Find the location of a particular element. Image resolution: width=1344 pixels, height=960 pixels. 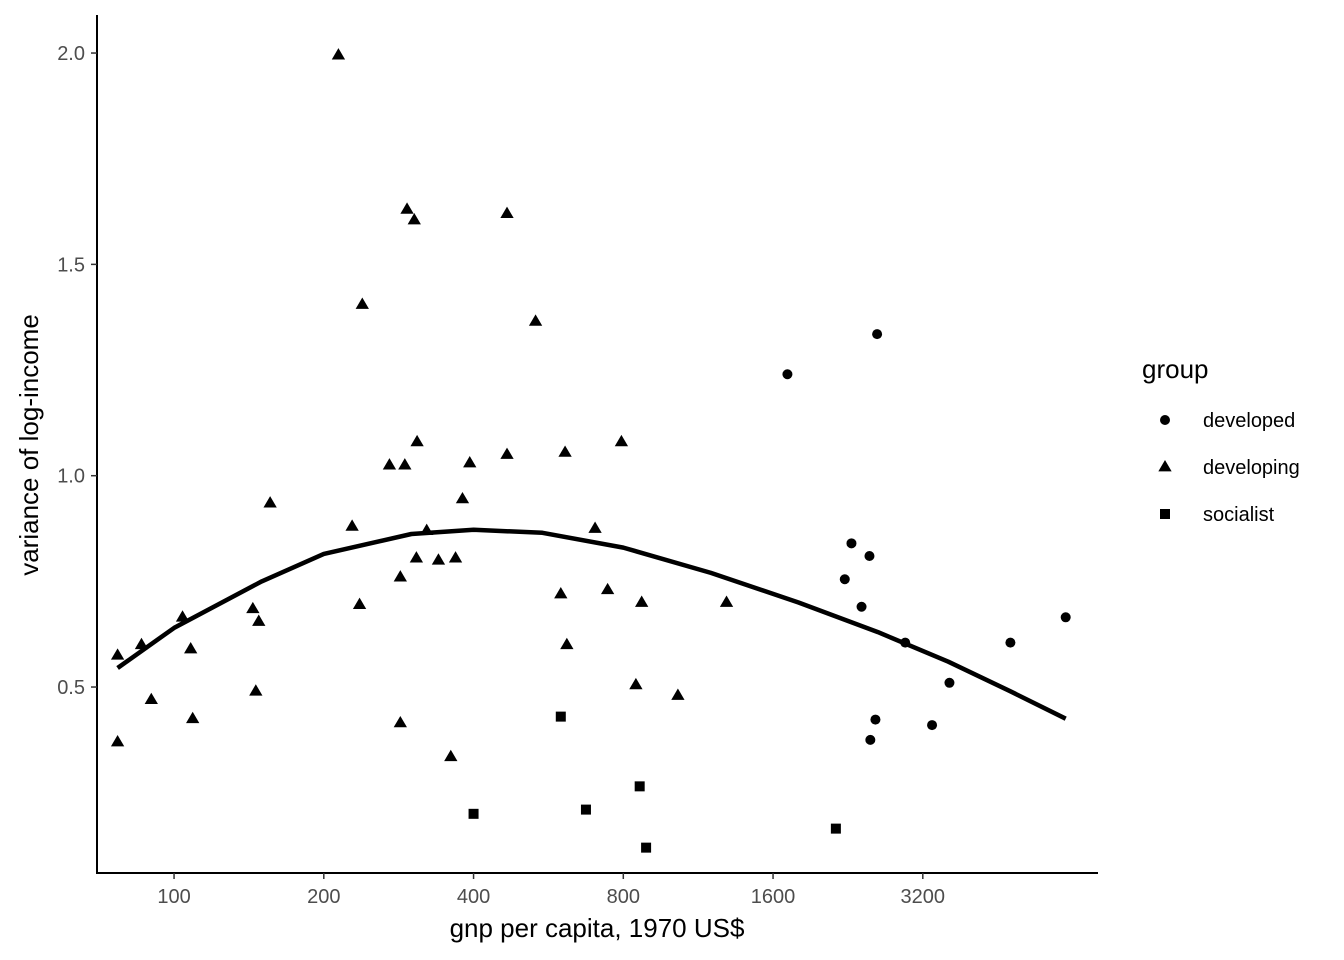

x-tick-label: 200 is located at coordinates (323, 897).